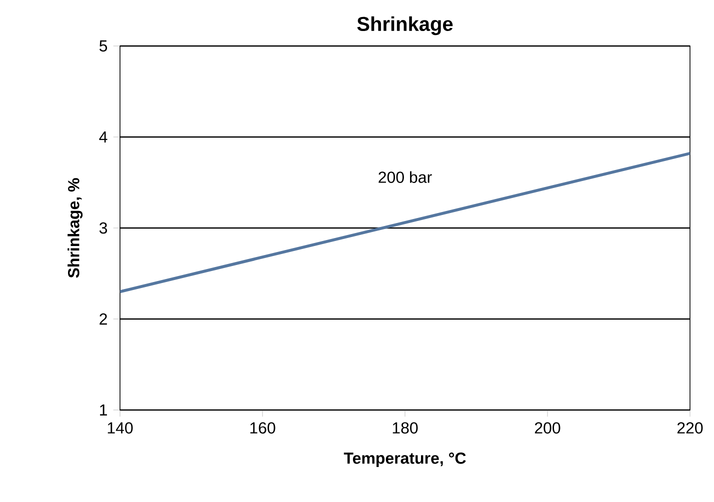 Image resolution: width=714 pixels, height=502 pixels. What do you see at coordinates (120, 428) in the screenshot?
I see `x-tick-label: 140` at bounding box center [120, 428].